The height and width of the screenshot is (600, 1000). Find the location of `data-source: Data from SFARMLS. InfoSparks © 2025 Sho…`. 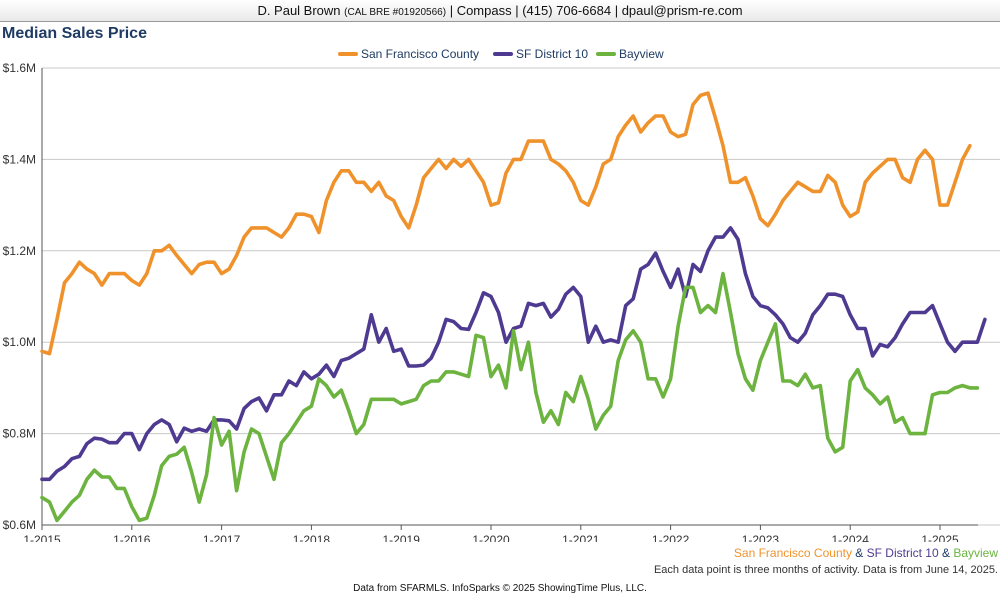

data-source: Data from SFARMLS. InfoSparks © 2025 Sho… is located at coordinates (500, 588).